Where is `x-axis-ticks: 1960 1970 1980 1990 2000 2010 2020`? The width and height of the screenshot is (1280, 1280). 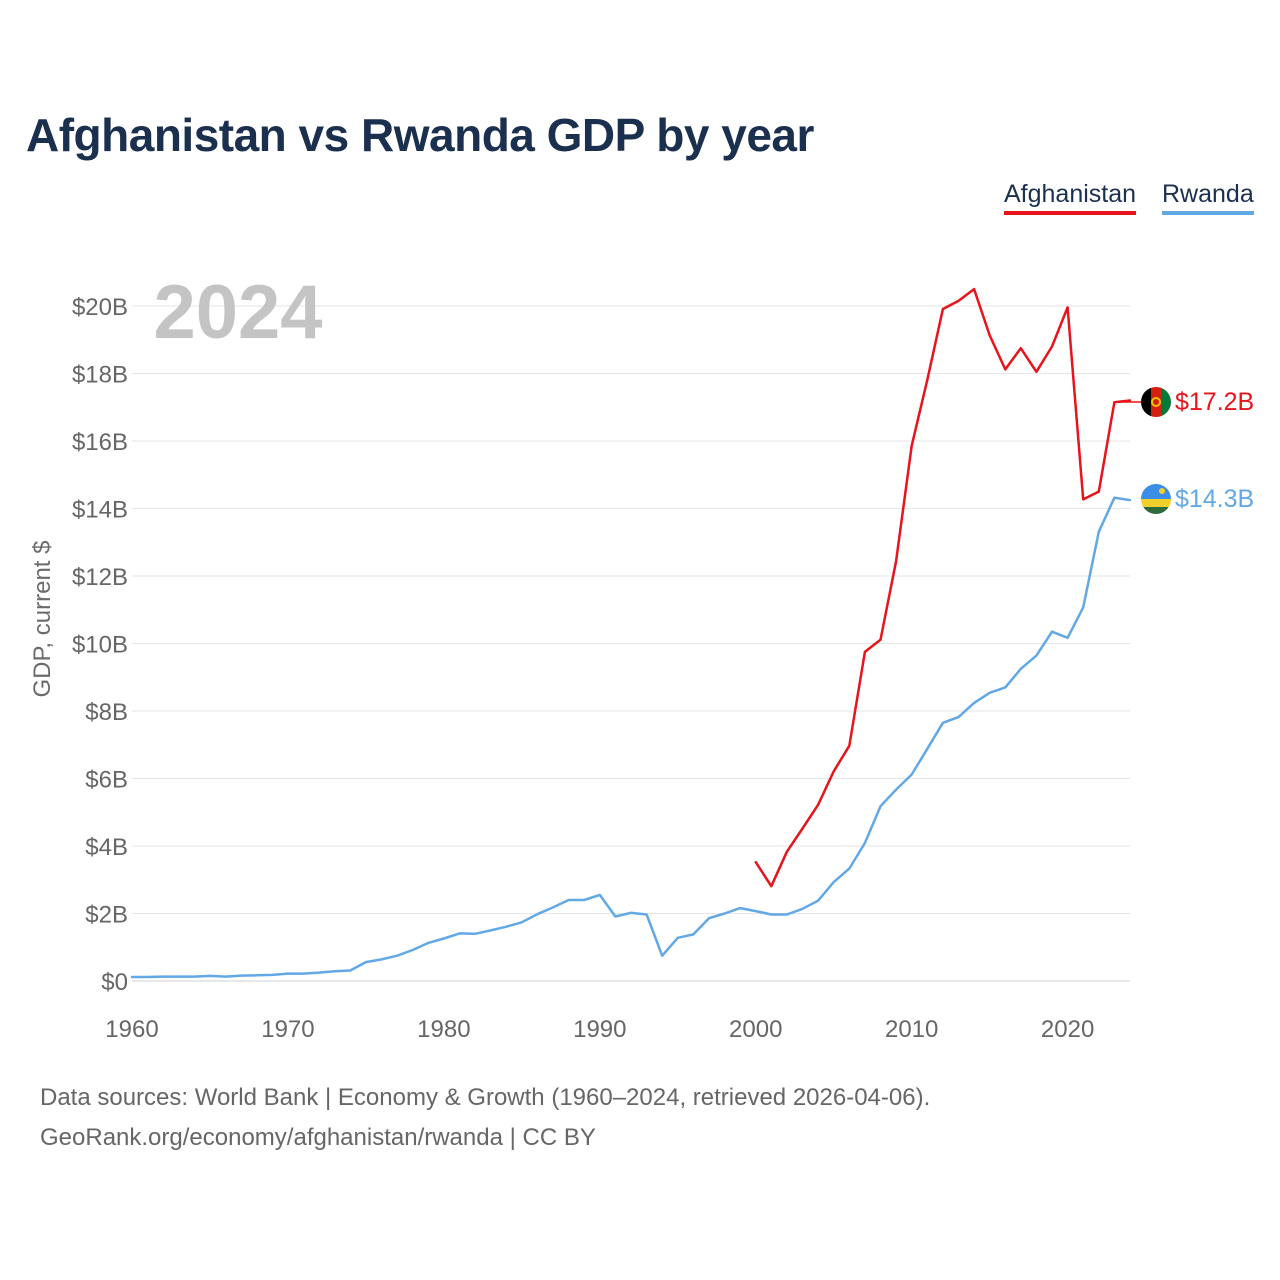 x-axis-ticks: 1960 1970 1980 1990 2000 2010 2020 is located at coordinates (599, 1029).